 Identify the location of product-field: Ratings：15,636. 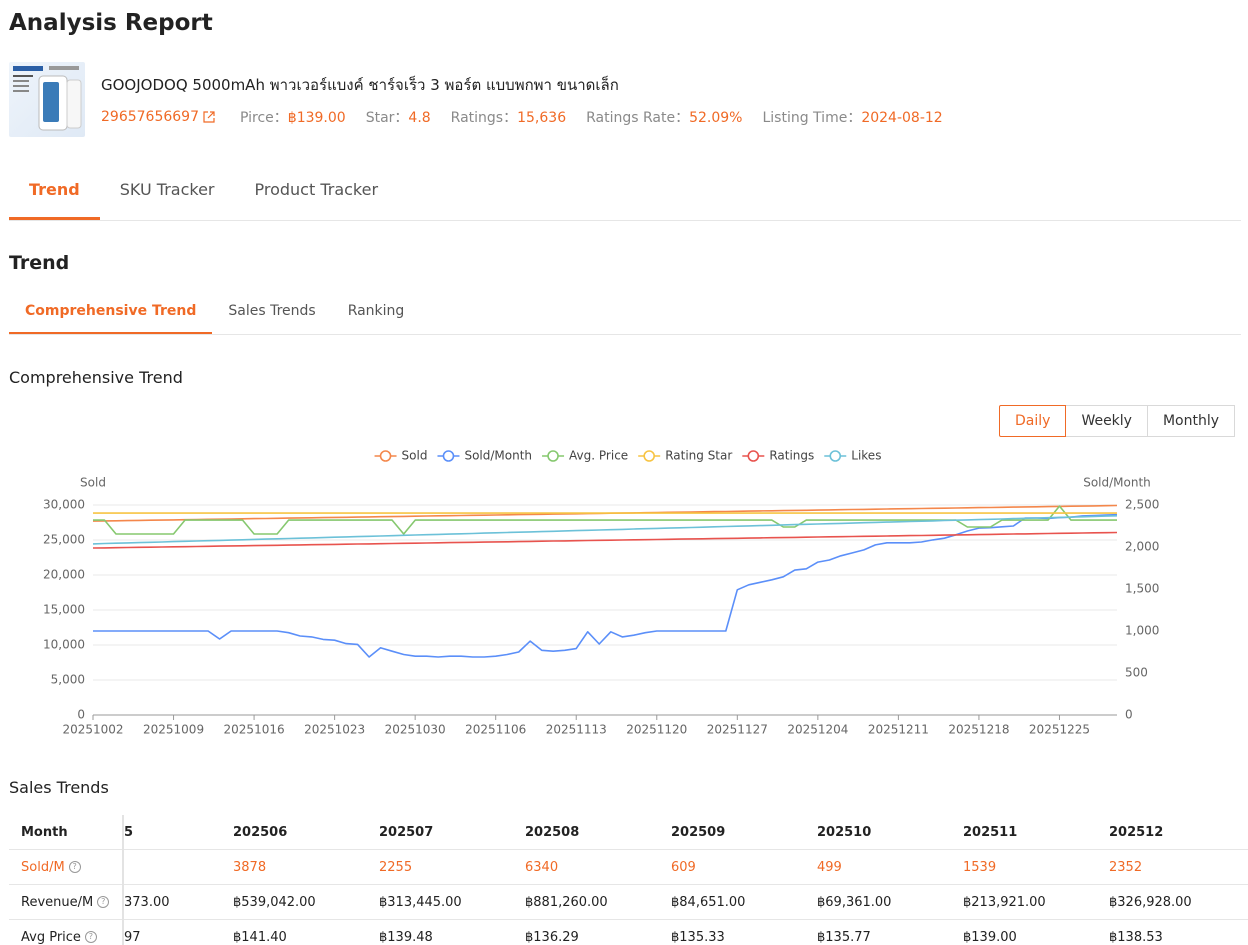
(508, 117).